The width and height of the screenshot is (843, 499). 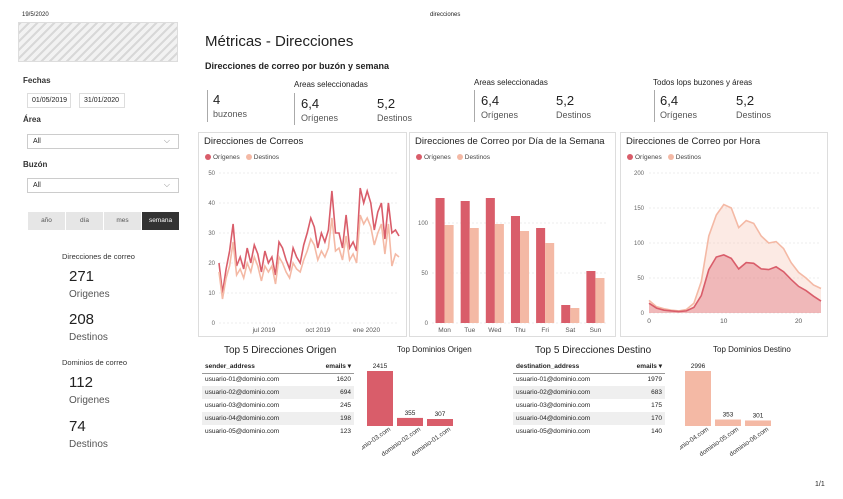 What do you see at coordinates (380, 366) in the screenshot?
I see `data-label: 2415` at bounding box center [380, 366].